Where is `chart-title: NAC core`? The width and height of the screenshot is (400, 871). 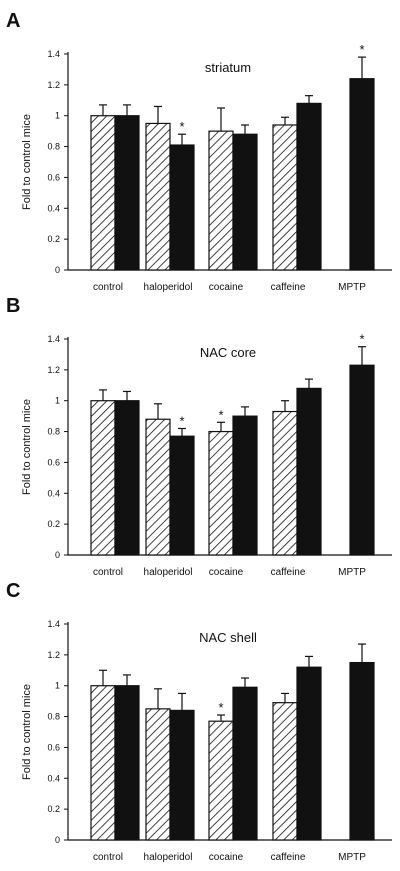 chart-title: NAC core is located at coordinates (228, 352).